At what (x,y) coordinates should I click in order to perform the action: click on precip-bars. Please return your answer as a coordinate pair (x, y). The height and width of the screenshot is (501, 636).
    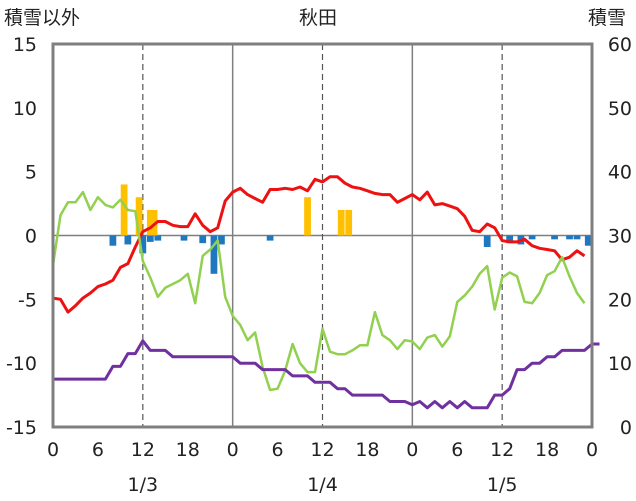
    Looking at the image, I should click on (350, 229).